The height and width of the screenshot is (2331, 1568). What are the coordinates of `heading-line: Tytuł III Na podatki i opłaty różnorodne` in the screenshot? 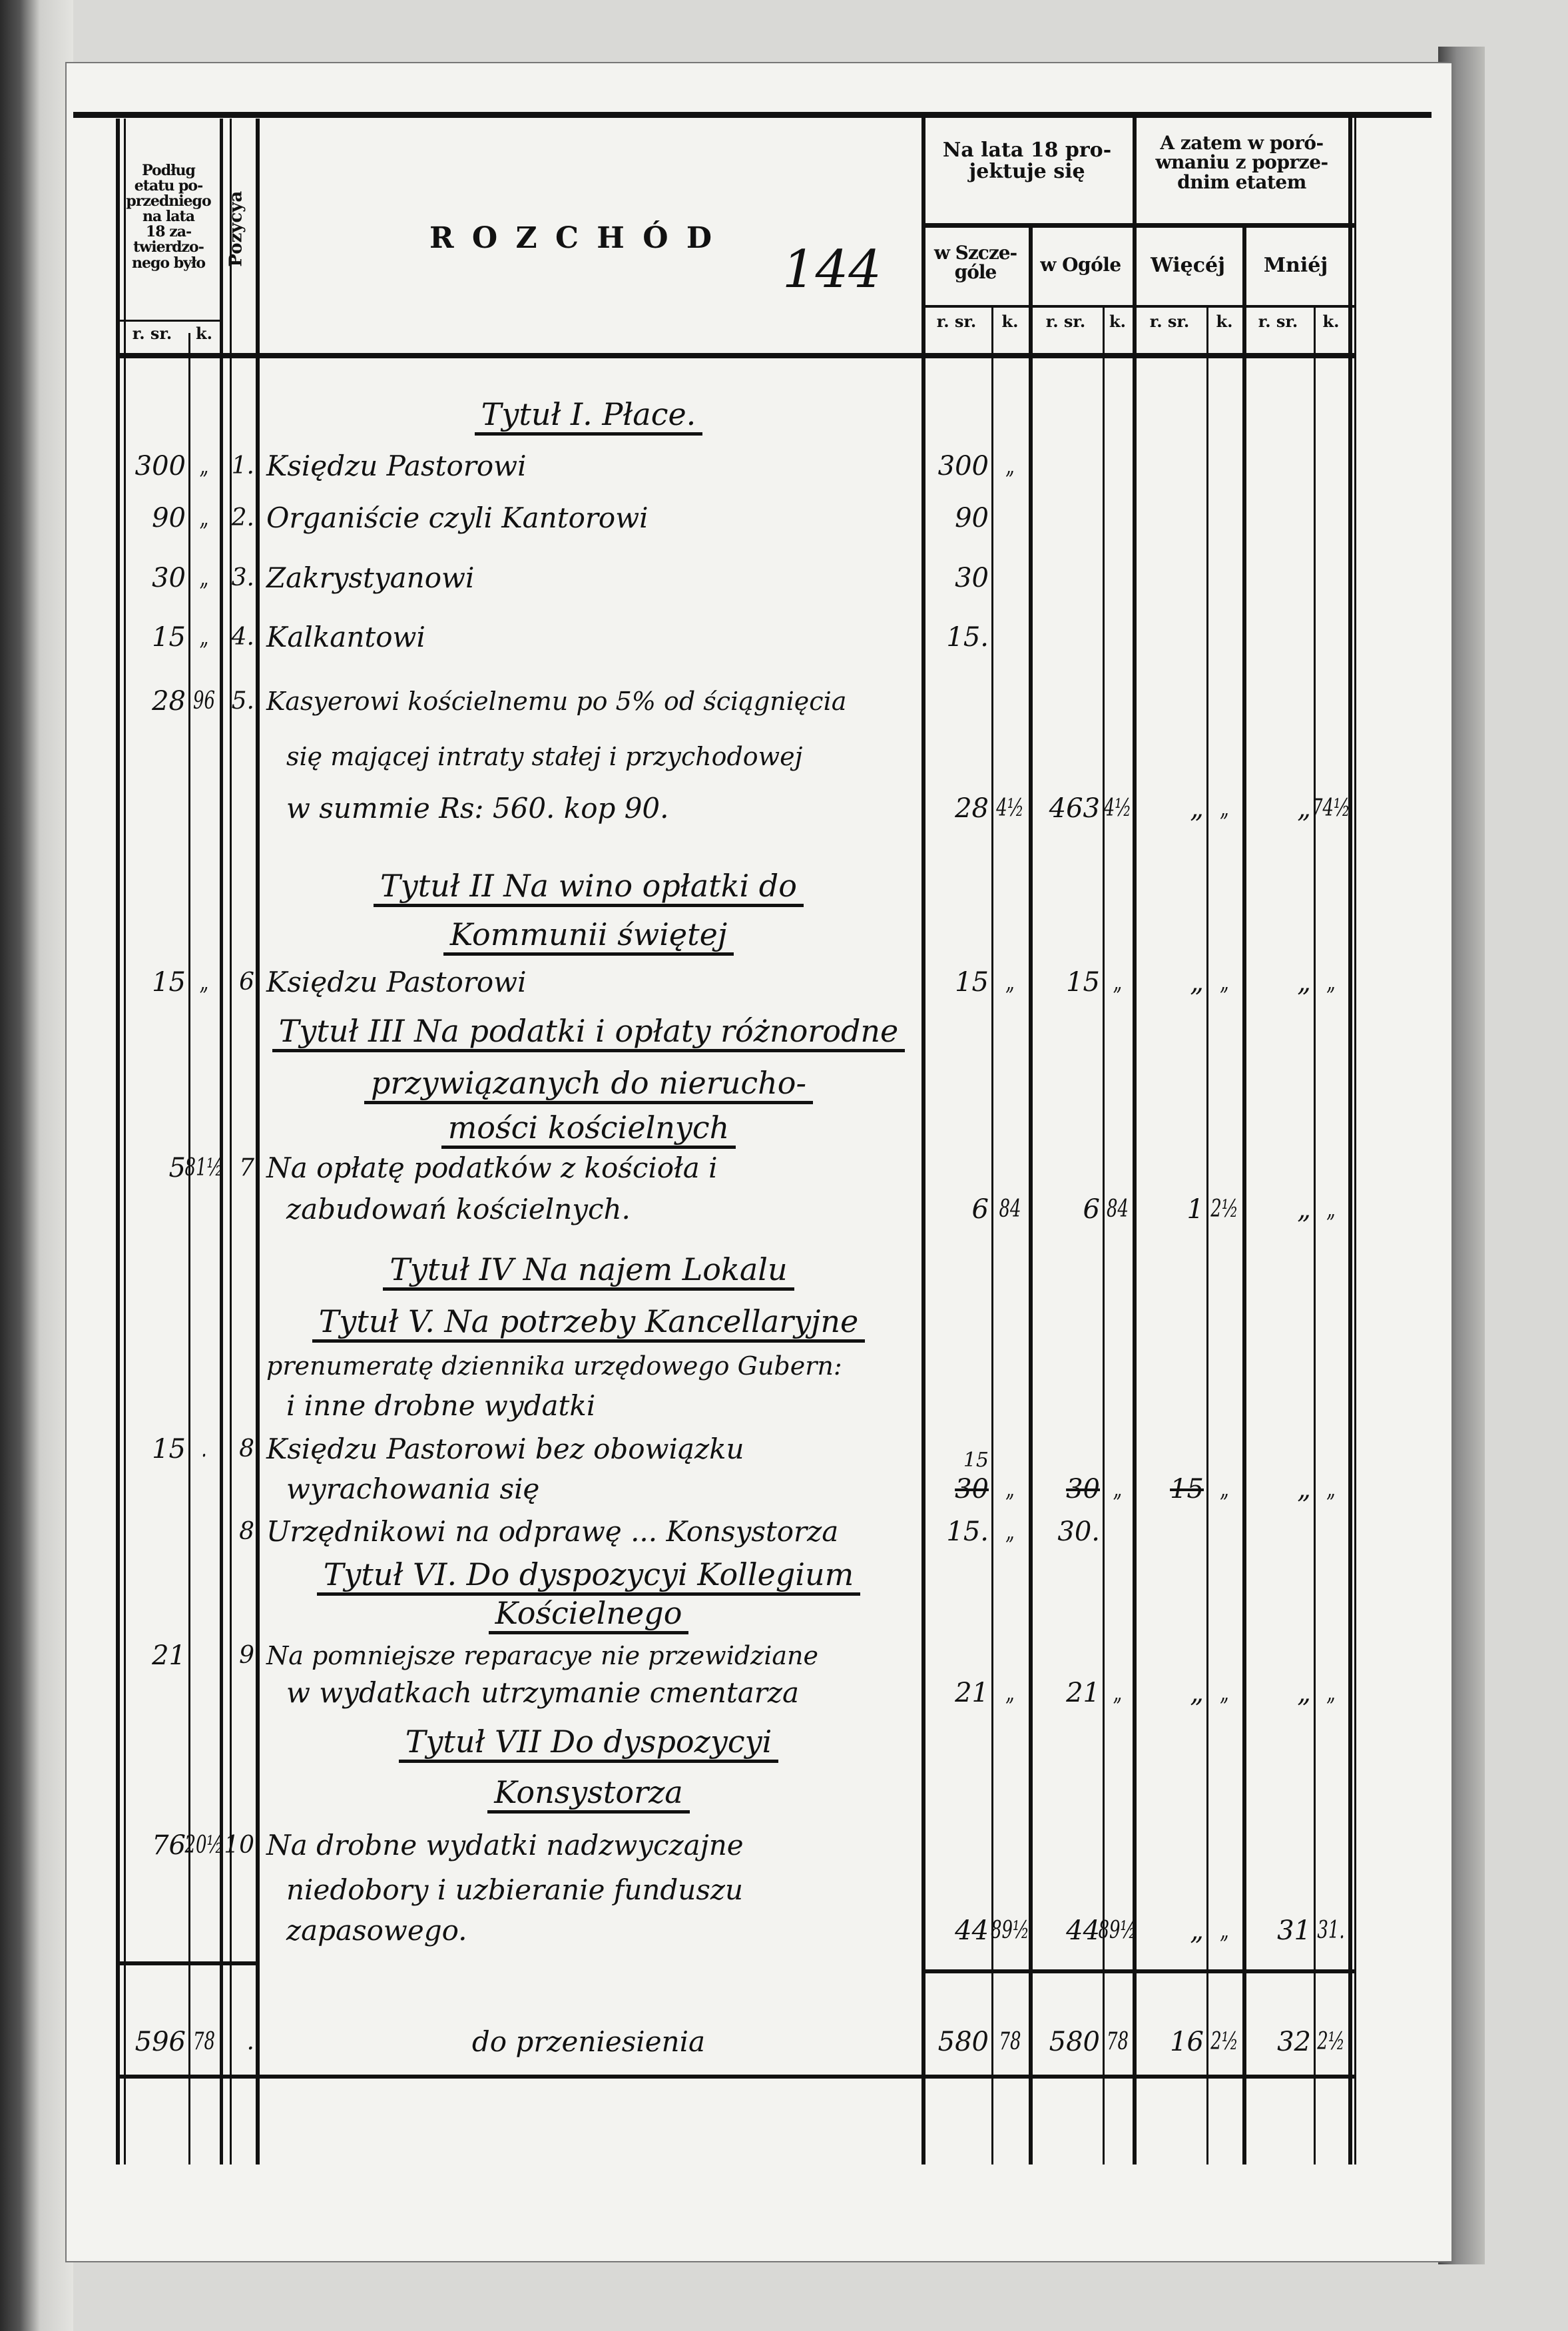 It's located at (588, 1032).